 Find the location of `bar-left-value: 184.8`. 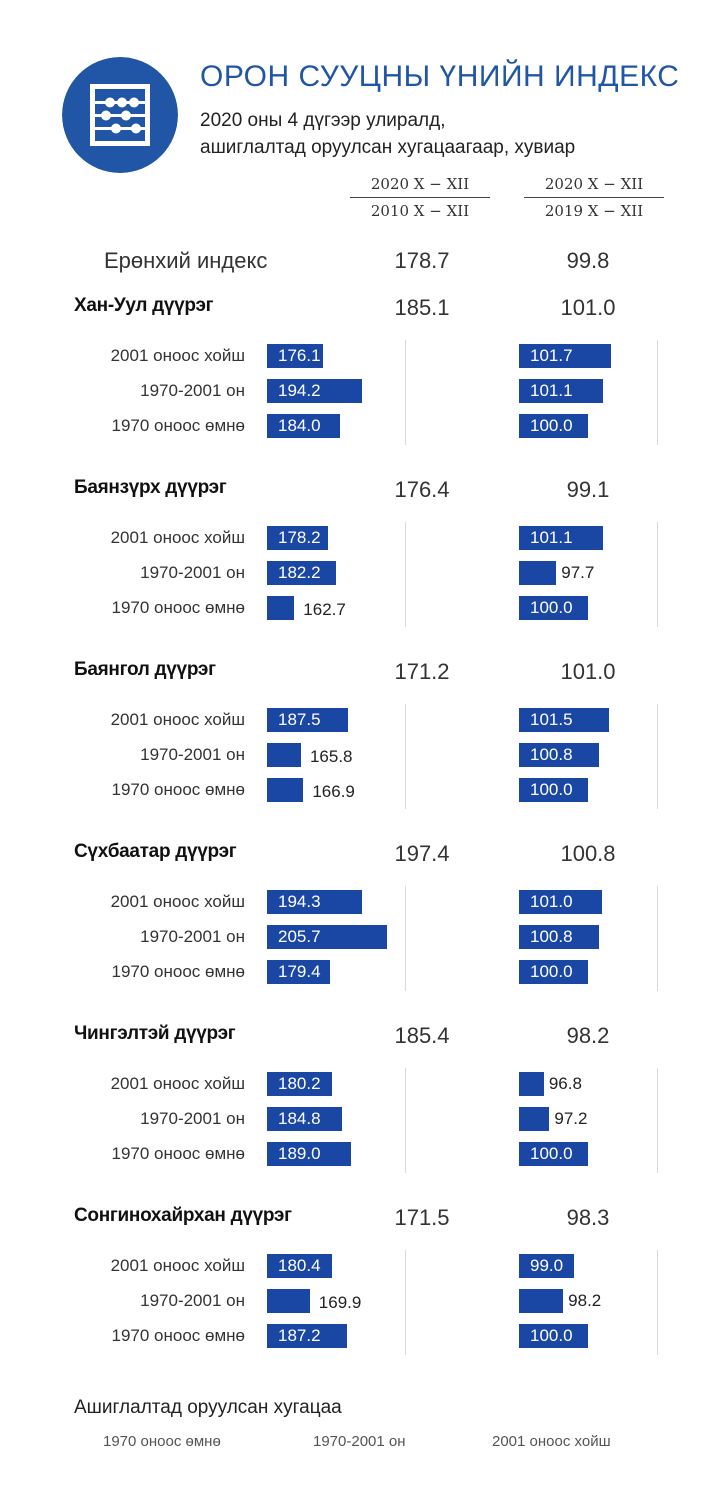

bar-left-value: 184.8 is located at coordinates (299, 1118).